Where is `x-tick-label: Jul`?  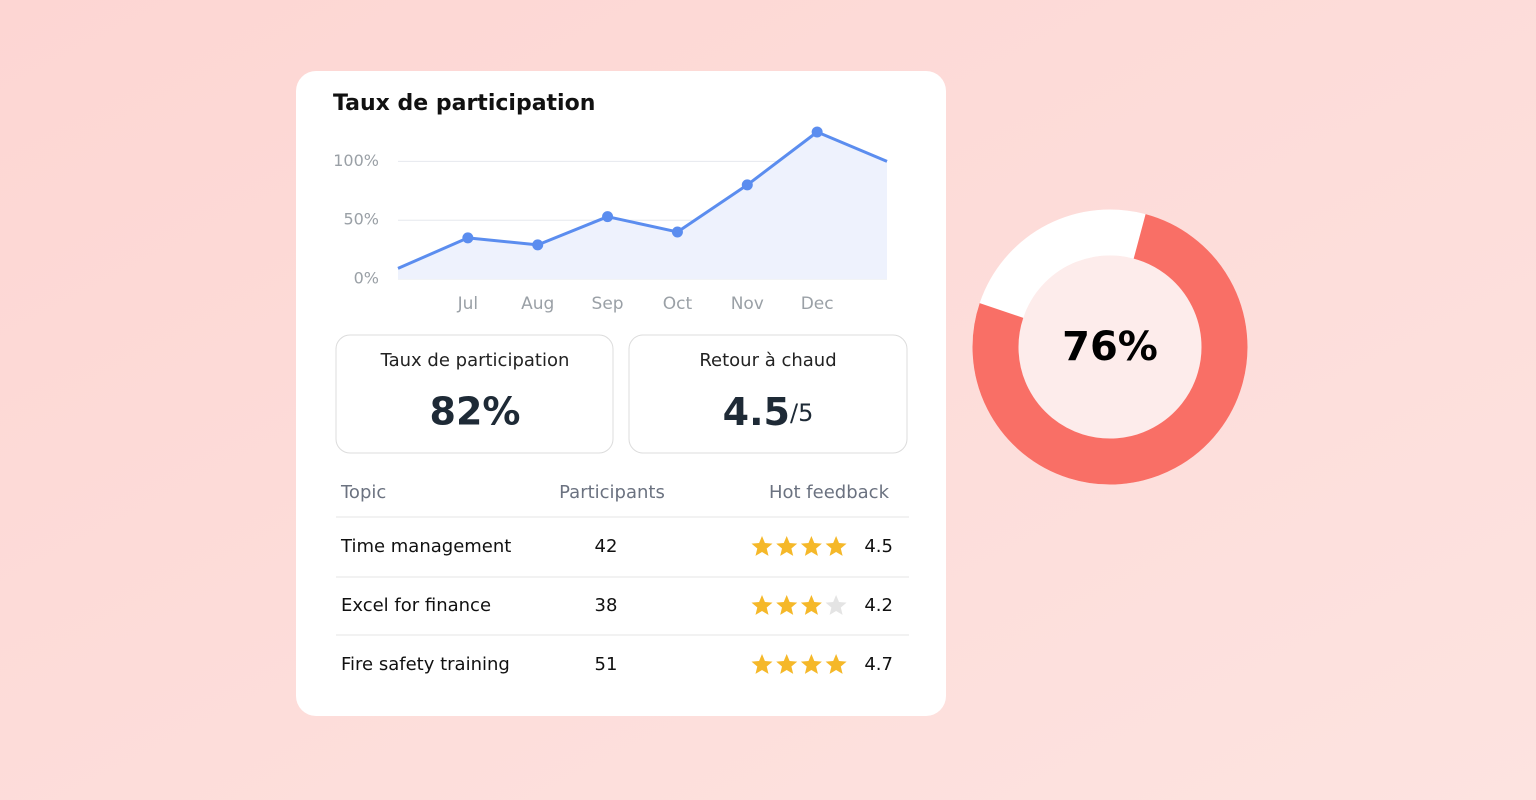
x-tick-label: Jul is located at coordinates (468, 304).